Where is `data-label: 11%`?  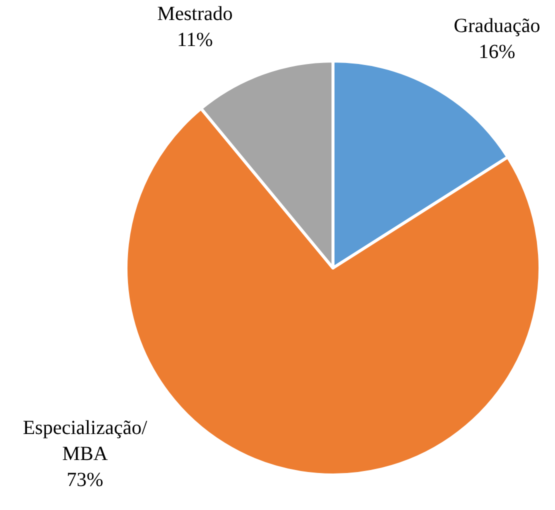
data-label: 11% is located at coordinates (195, 39).